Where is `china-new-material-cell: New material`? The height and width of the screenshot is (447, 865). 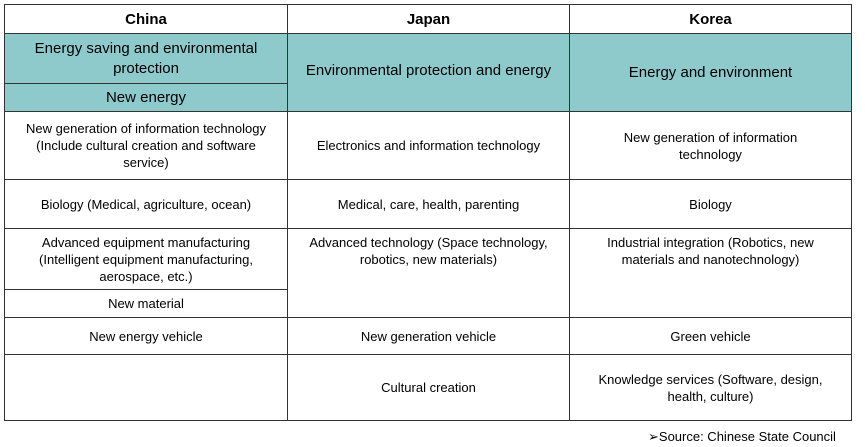
china-new-material-cell: New material is located at coordinates (146, 303).